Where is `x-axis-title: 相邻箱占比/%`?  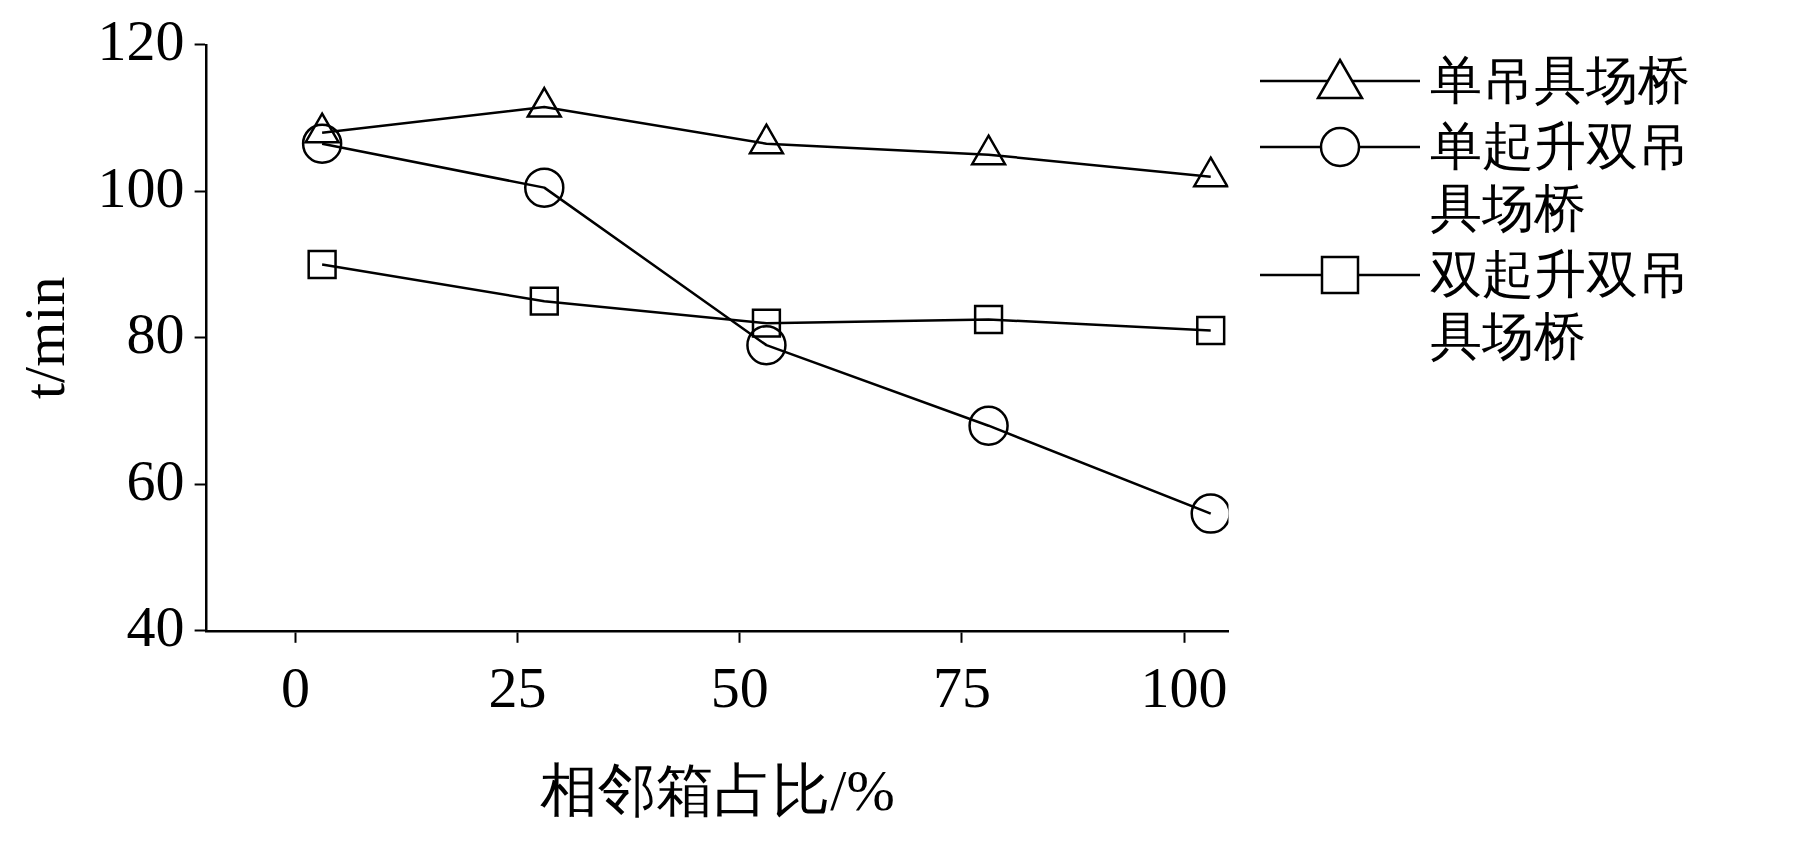 x-axis-title: 相邻箱占比/% is located at coordinates (717, 791).